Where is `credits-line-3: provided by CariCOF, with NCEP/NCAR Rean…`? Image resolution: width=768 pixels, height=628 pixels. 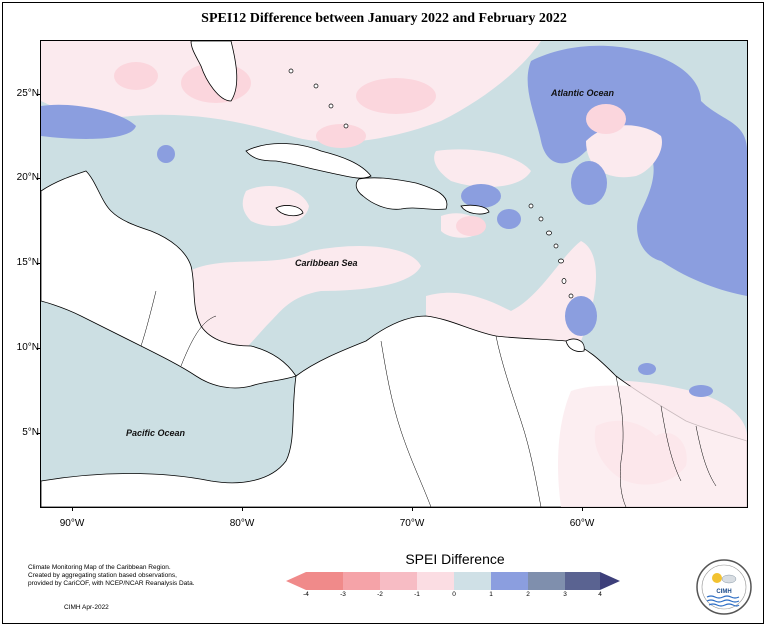
credits-line-3: provided by CariCOF, with NCEP/NCAR Rean… is located at coordinates (111, 583).